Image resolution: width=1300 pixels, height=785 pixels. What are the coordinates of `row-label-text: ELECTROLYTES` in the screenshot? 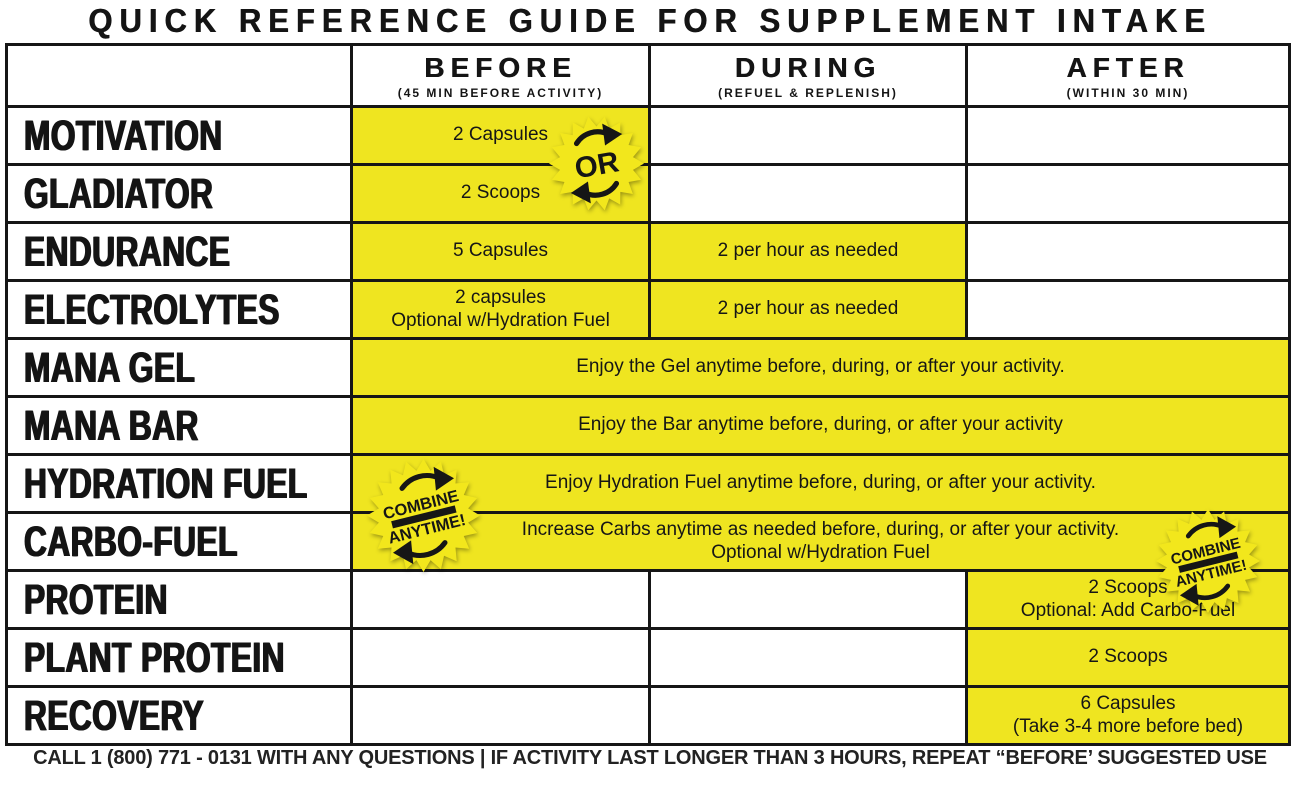 It's located at (152, 309).